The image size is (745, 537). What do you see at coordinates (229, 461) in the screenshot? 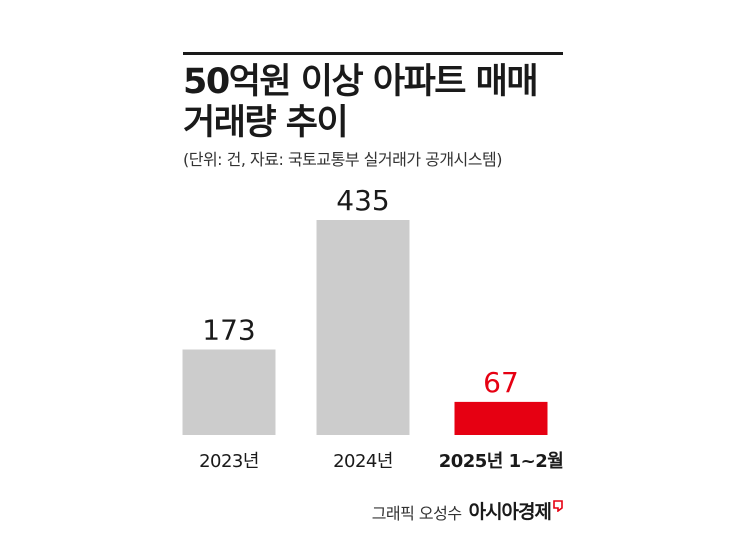
I see `category-label-0: 2023년` at bounding box center [229, 461].